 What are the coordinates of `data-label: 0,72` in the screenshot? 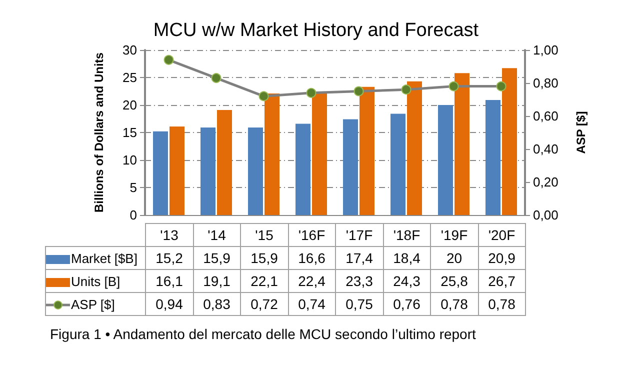 It's located at (264, 304).